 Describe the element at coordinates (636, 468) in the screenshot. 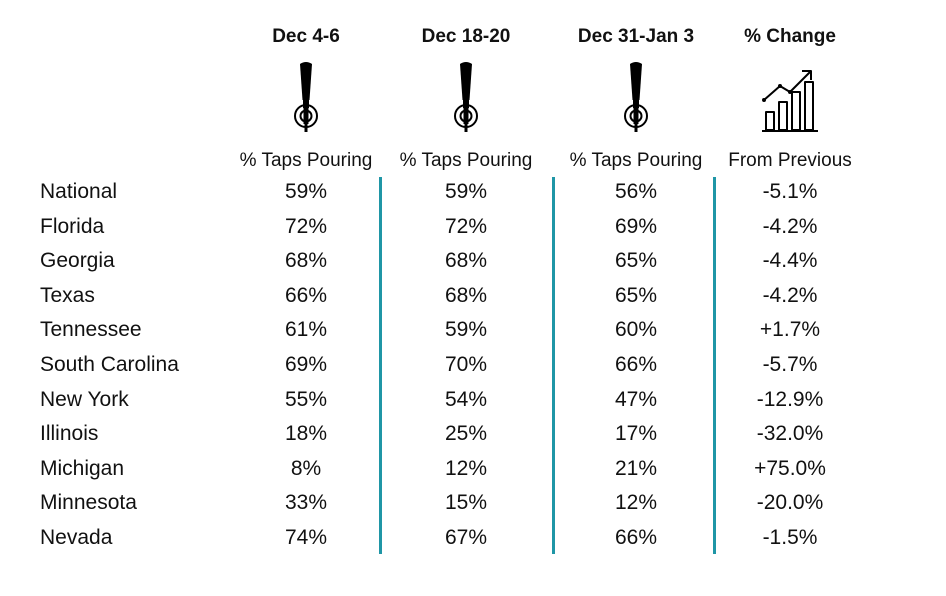

I see `table-cell: 21%` at that location.